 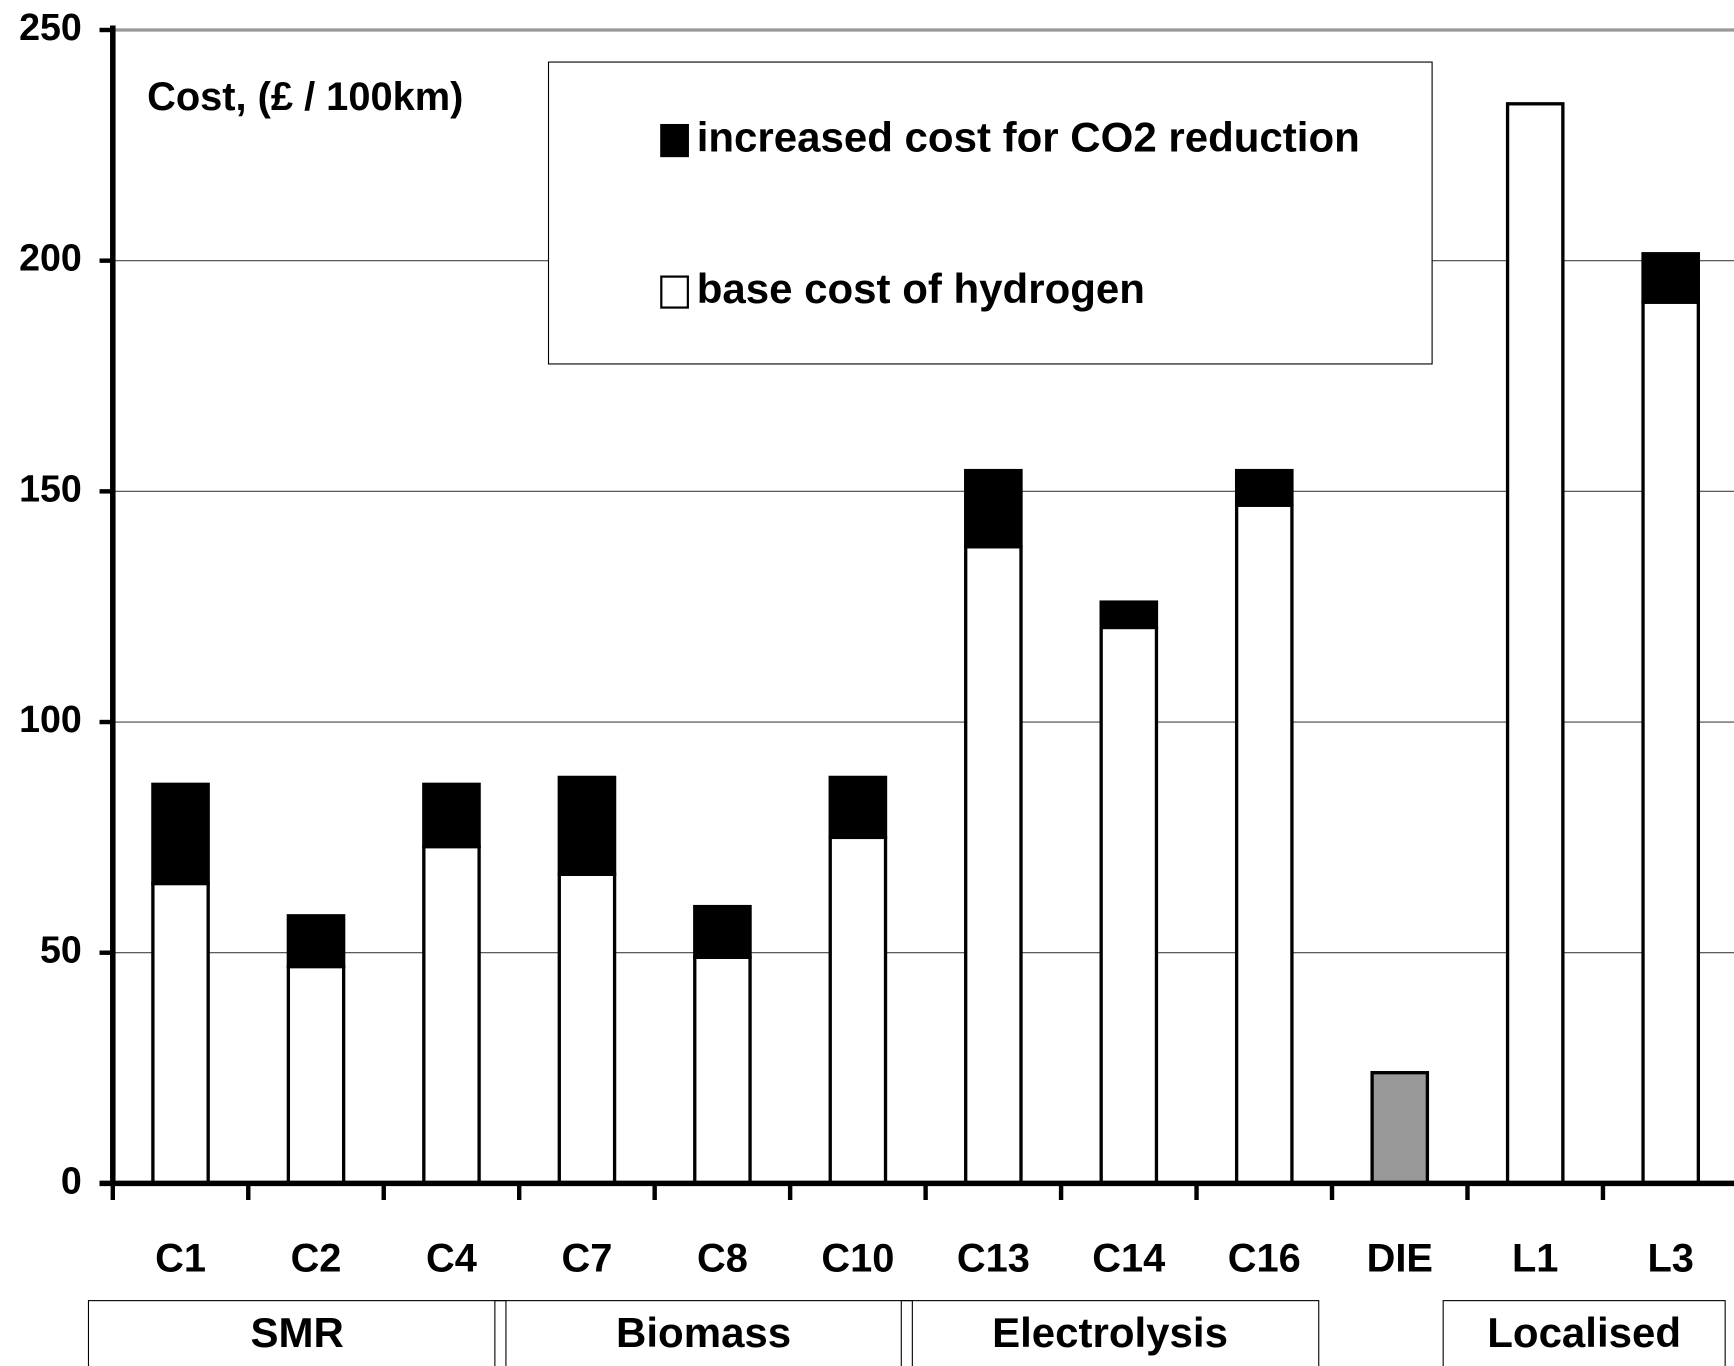 I want to click on x-tick-label: C16, so click(x=1264, y=1258).